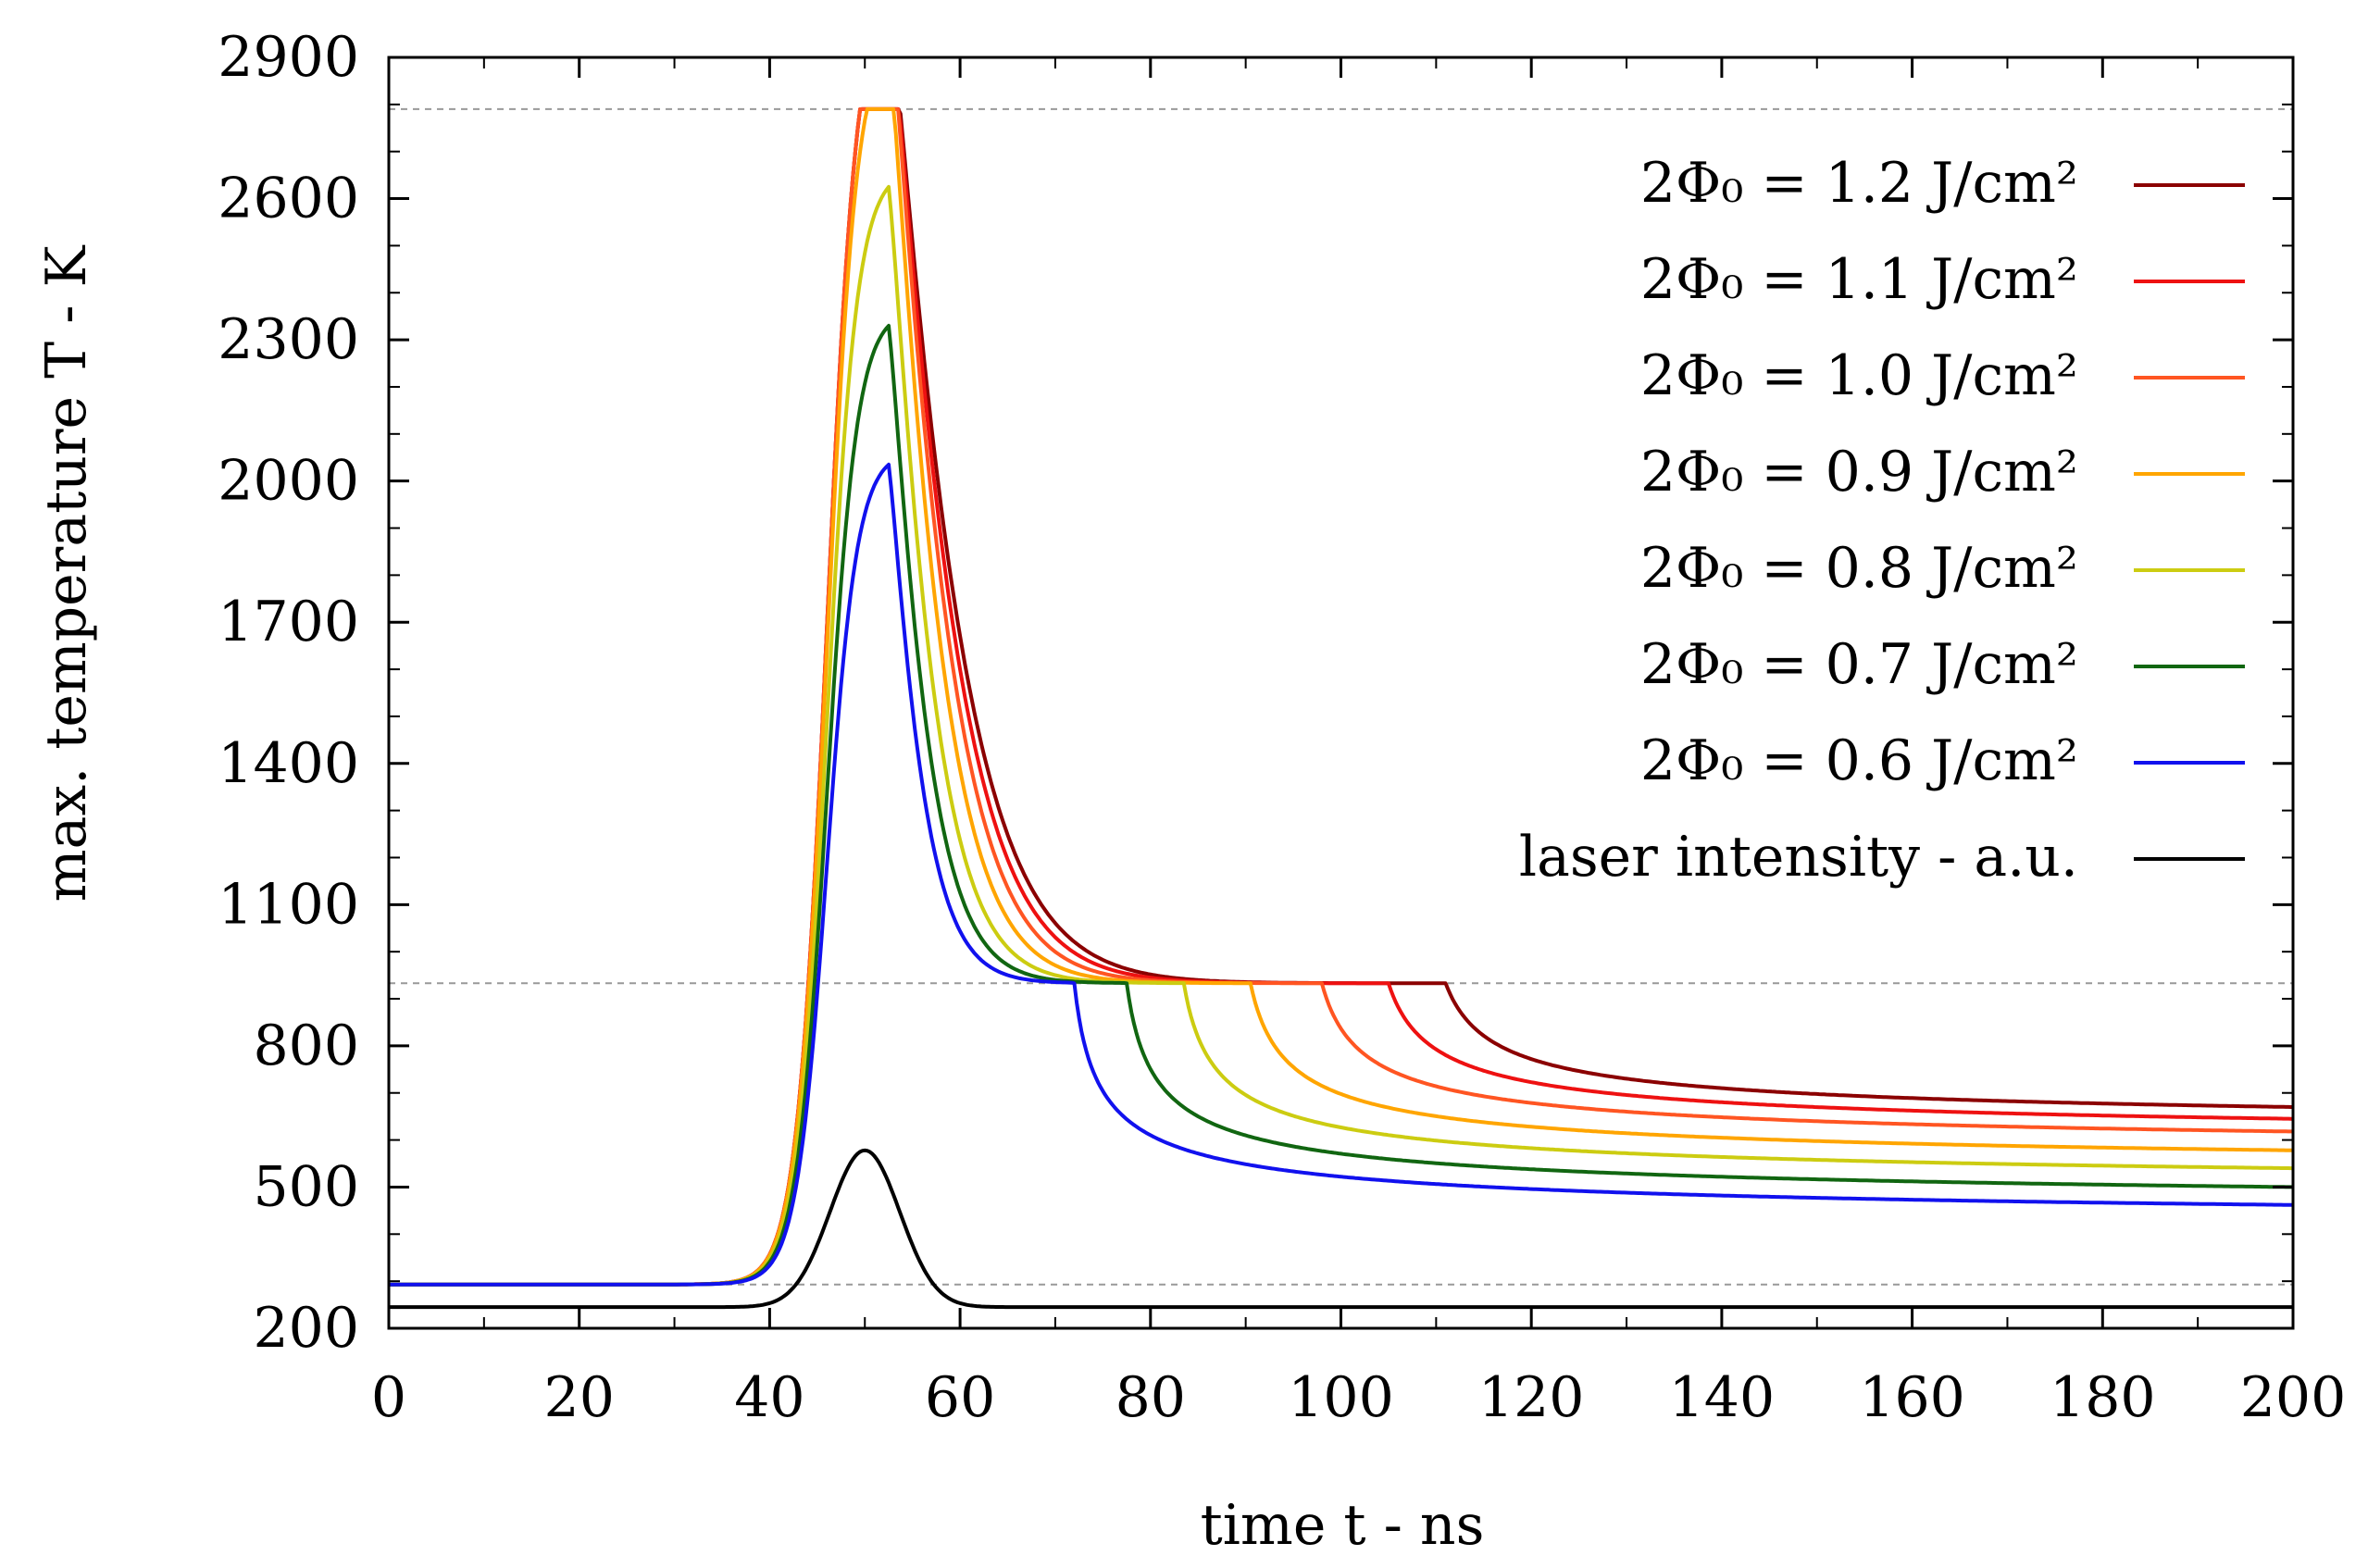 The height and width of the screenshot is (1568, 2368). What do you see at coordinates (960, 1397) in the screenshot?
I see `x-tick-label: 60` at bounding box center [960, 1397].